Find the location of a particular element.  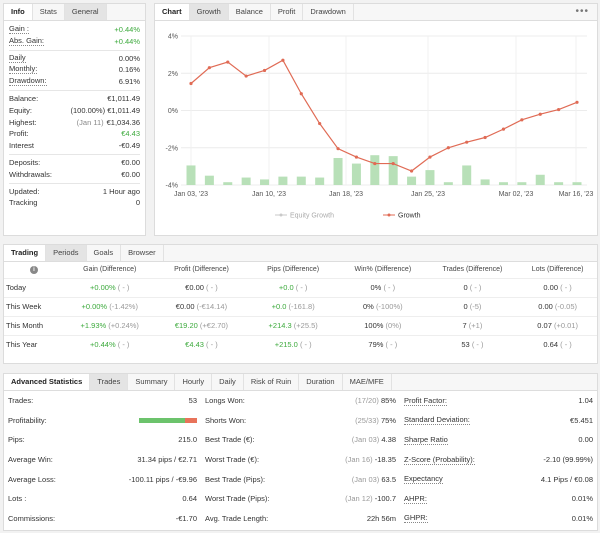

updated-value: 1 Hour ago is located at coordinates (121, 191).